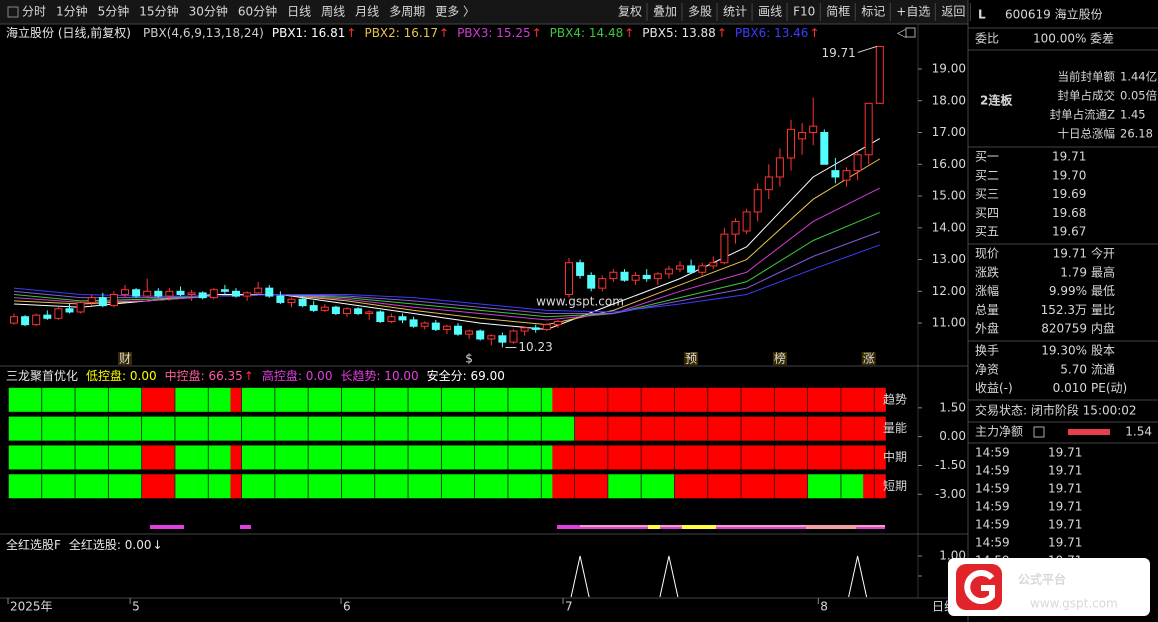  What do you see at coordinates (1042, 579) in the screenshot?
I see `logo-name: 公式平台` at bounding box center [1042, 579].